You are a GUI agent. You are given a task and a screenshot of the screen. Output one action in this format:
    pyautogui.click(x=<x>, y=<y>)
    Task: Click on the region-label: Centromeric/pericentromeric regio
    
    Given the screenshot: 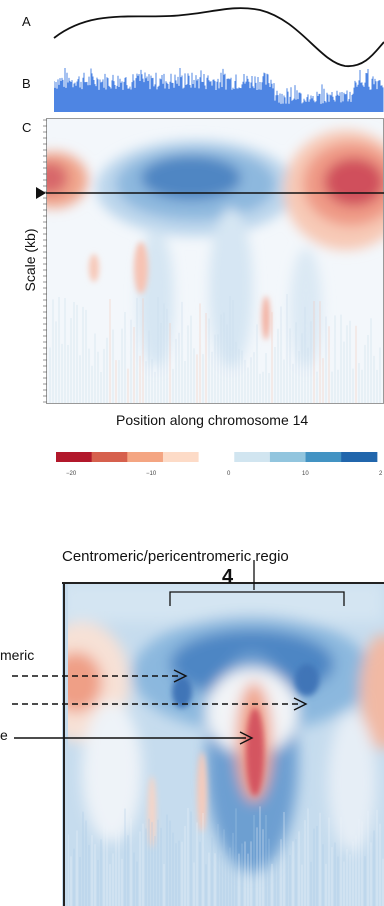 What is the action you would take?
    pyautogui.click(x=175, y=556)
    